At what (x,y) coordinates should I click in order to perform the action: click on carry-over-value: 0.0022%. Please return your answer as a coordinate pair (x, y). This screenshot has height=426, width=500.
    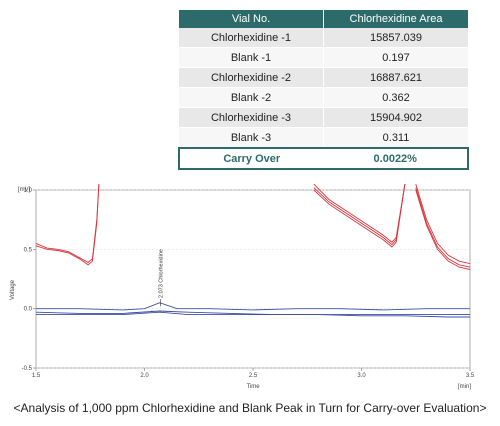
    Looking at the image, I should click on (396, 158).